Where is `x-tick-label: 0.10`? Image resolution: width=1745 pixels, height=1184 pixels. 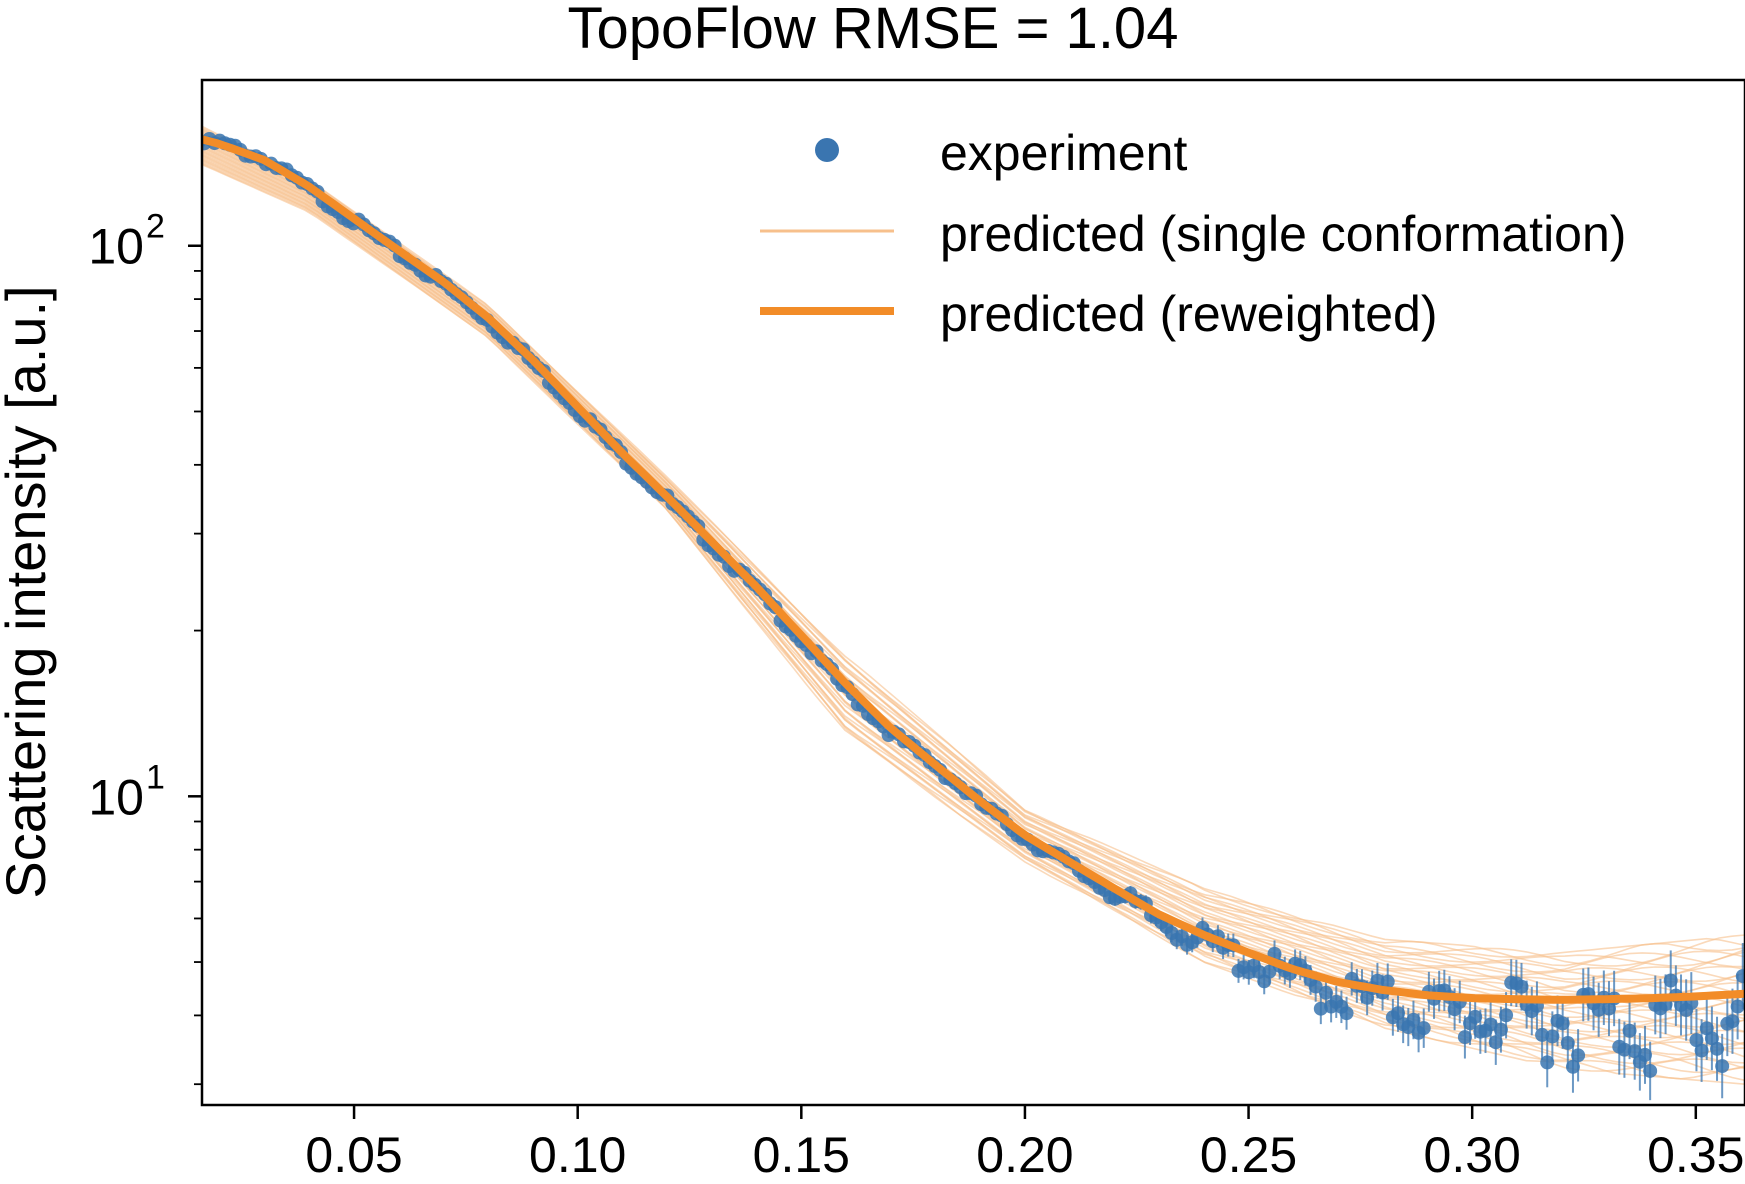
x-tick-label: 0.10 is located at coordinates (577, 1153).